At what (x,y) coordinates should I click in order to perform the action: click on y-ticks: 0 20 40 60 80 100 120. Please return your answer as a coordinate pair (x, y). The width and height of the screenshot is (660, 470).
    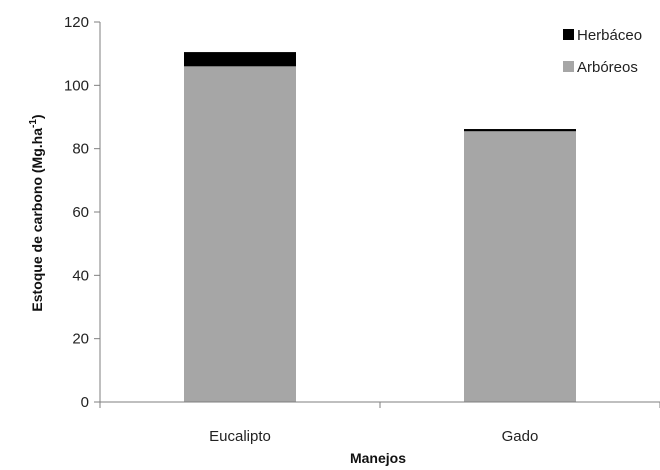
    Looking at the image, I should click on (82, 212).